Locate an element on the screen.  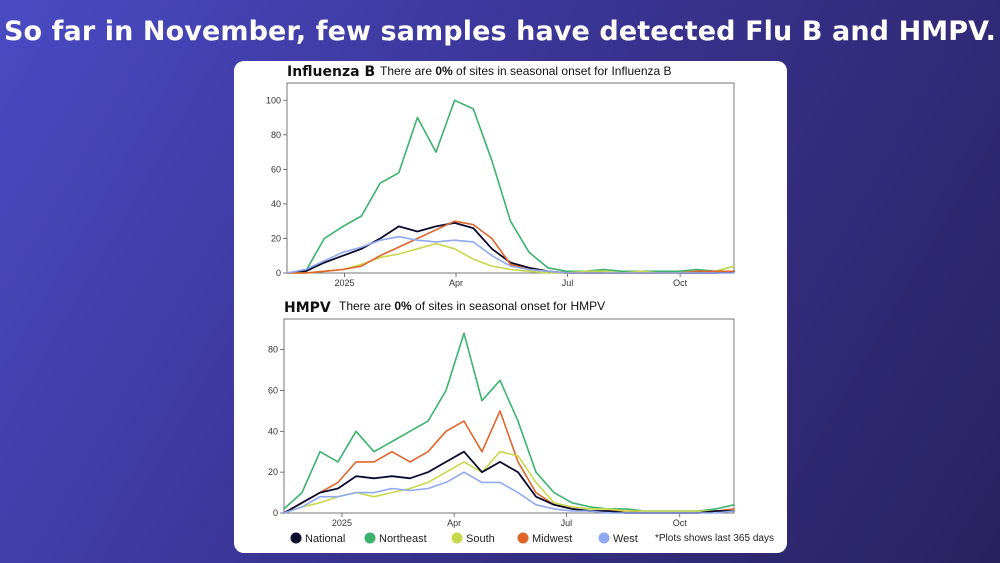
legend-marker-northeast is located at coordinates (370, 538).